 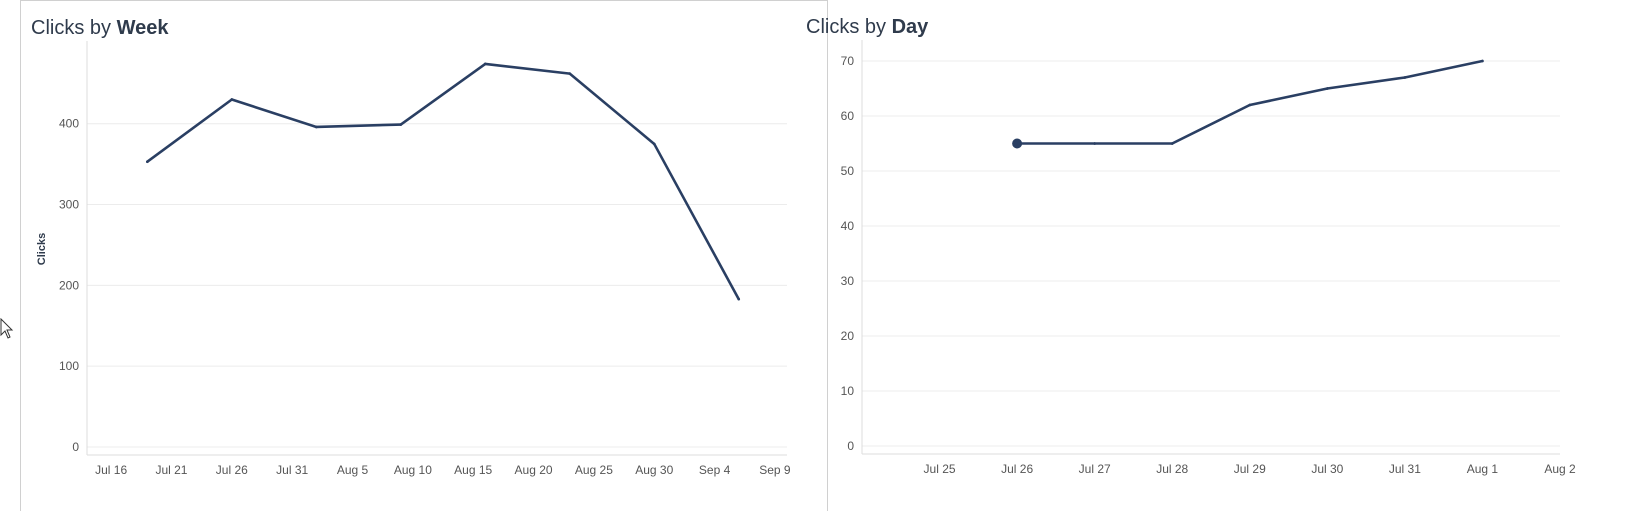 What do you see at coordinates (848, 391) in the screenshot?
I see `y-tick-label: 10` at bounding box center [848, 391].